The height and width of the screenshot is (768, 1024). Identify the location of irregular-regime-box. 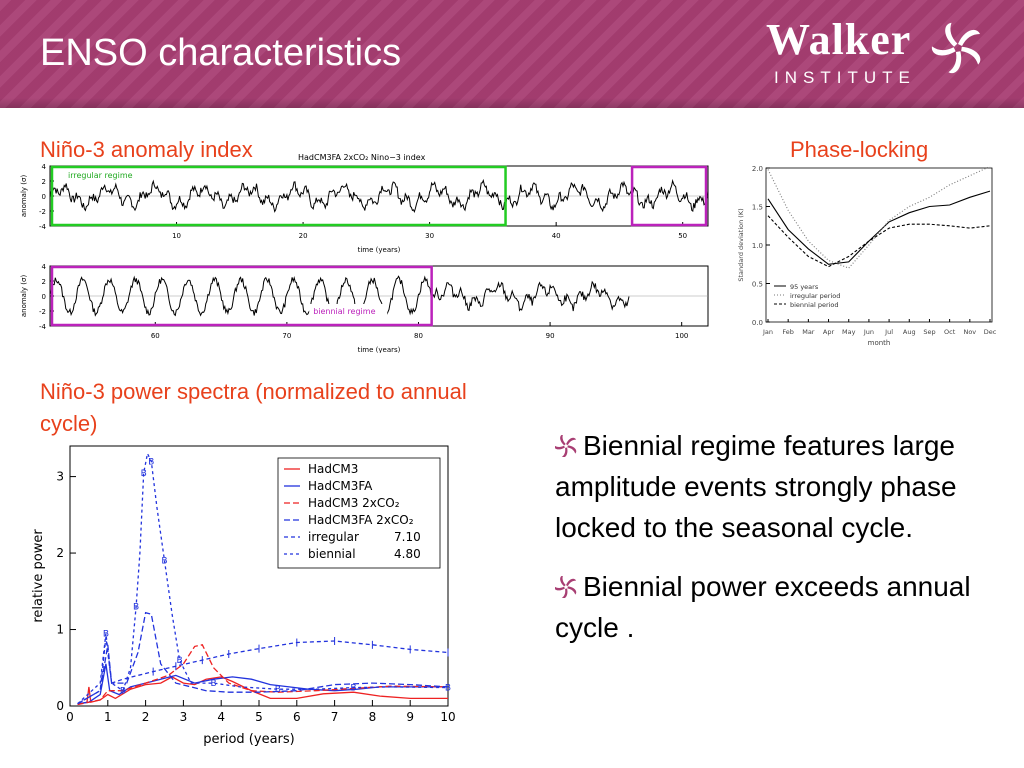
(278, 196).